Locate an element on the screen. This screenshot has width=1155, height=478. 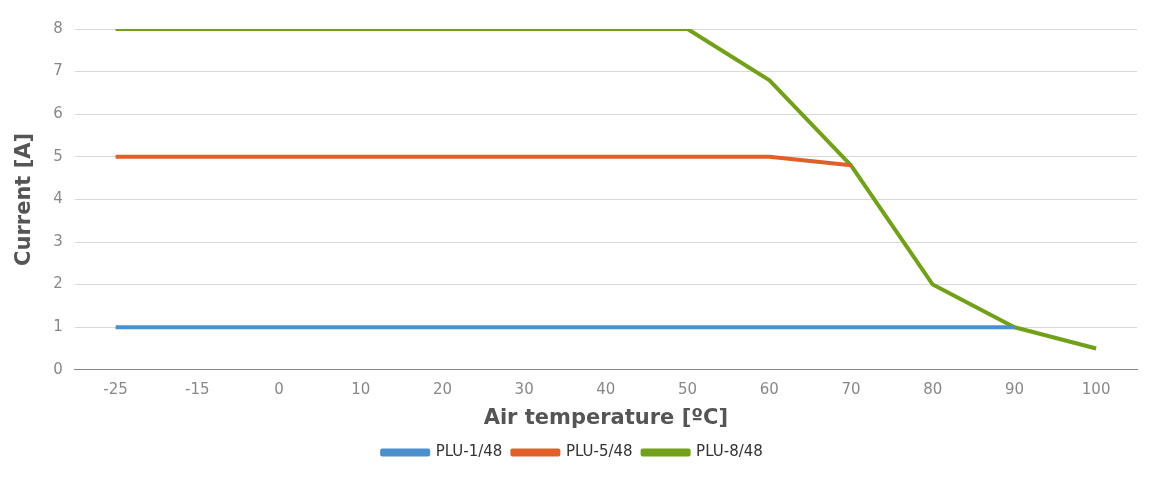
legend-label: PLU-1/48 is located at coordinates (469, 451).